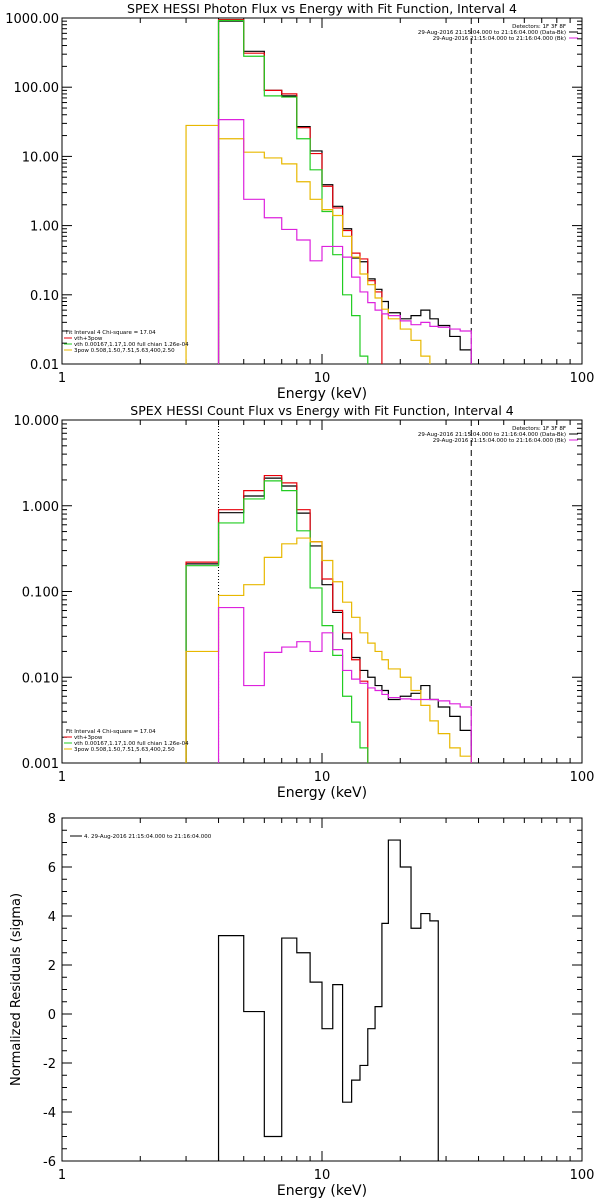 Image resolution: width=600 pixels, height=1200 pixels. What do you see at coordinates (49, 1113) in the screenshot?
I see `y-tick-label: -4` at bounding box center [49, 1113].